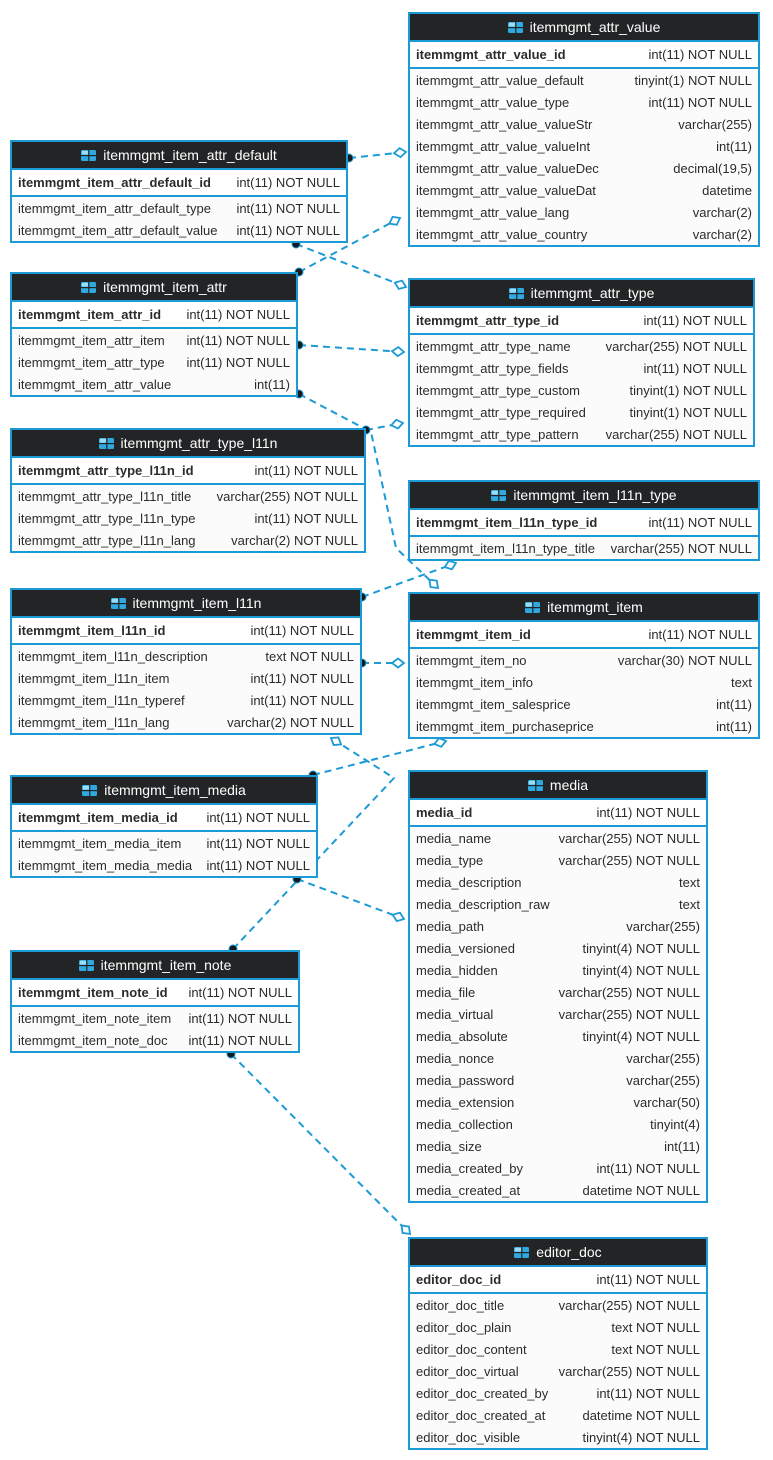  Describe the element at coordinates (497, 434) in the screenshot. I see `column-name: itemmgmt_attr_type_pattern` at that location.